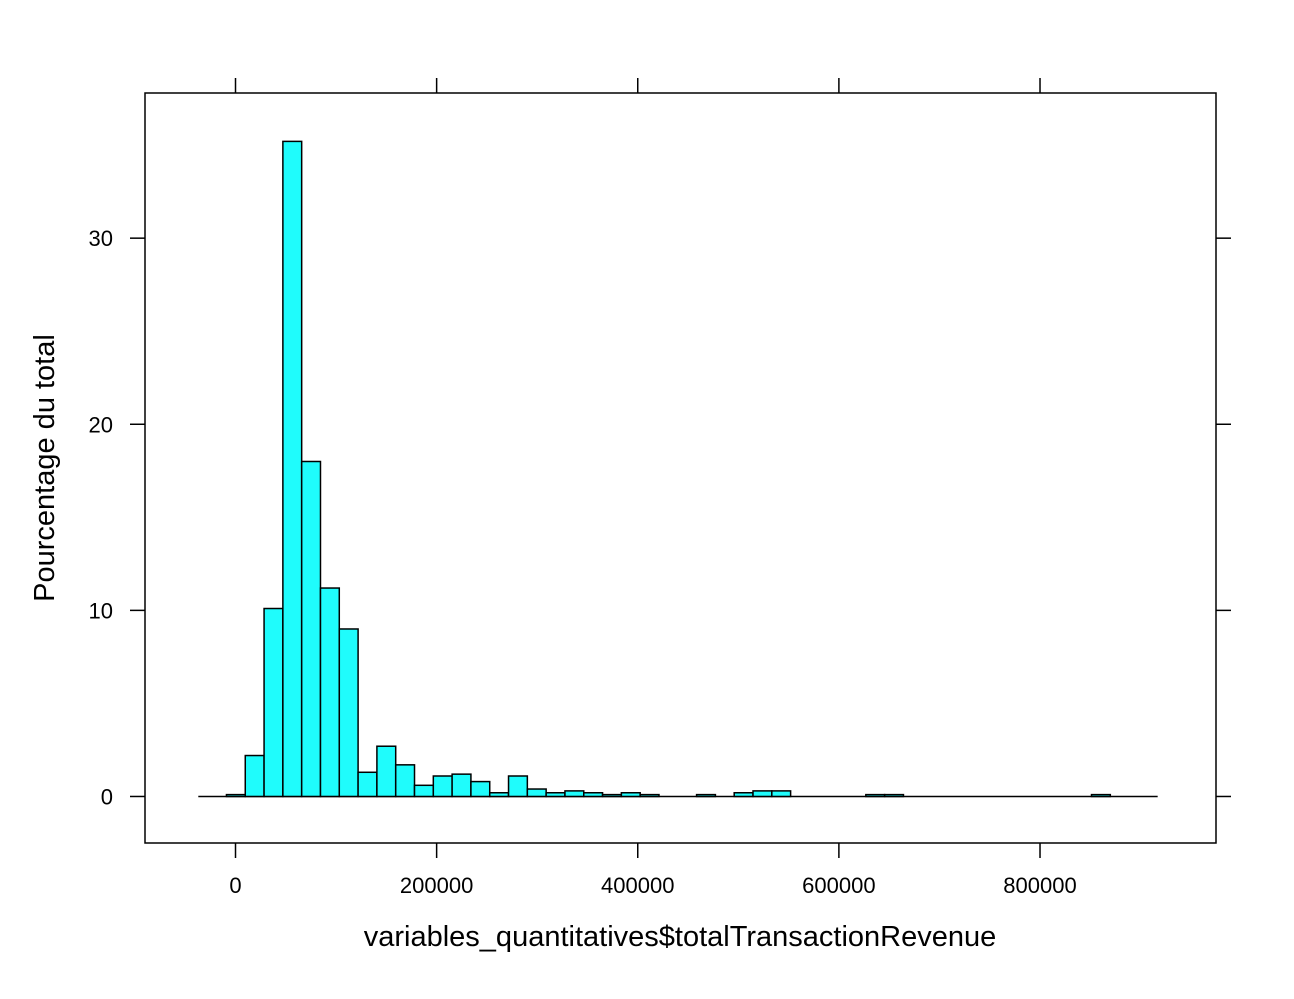  What do you see at coordinates (45, 468) in the screenshot?
I see `y-axis-label: Pourcentage du total` at bounding box center [45, 468].